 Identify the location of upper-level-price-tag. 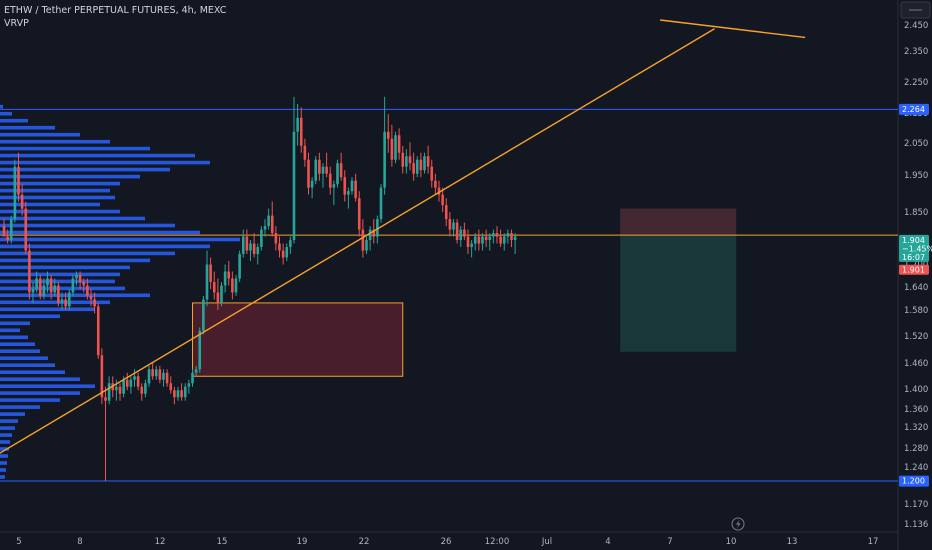
(914, 109).